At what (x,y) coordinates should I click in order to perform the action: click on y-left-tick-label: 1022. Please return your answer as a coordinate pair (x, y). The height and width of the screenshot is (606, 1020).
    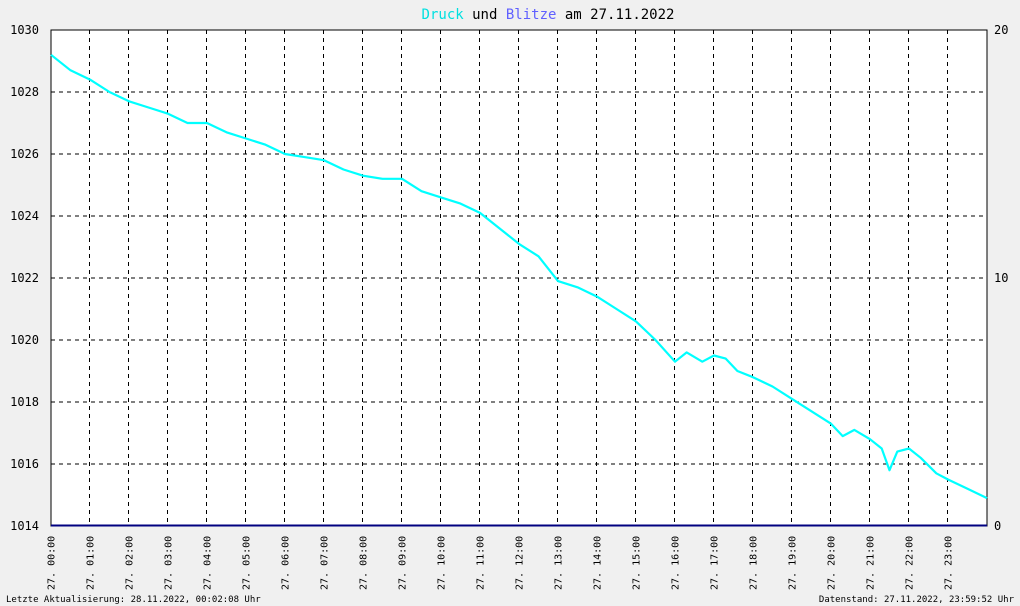
    Looking at the image, I should click on (24, 278).